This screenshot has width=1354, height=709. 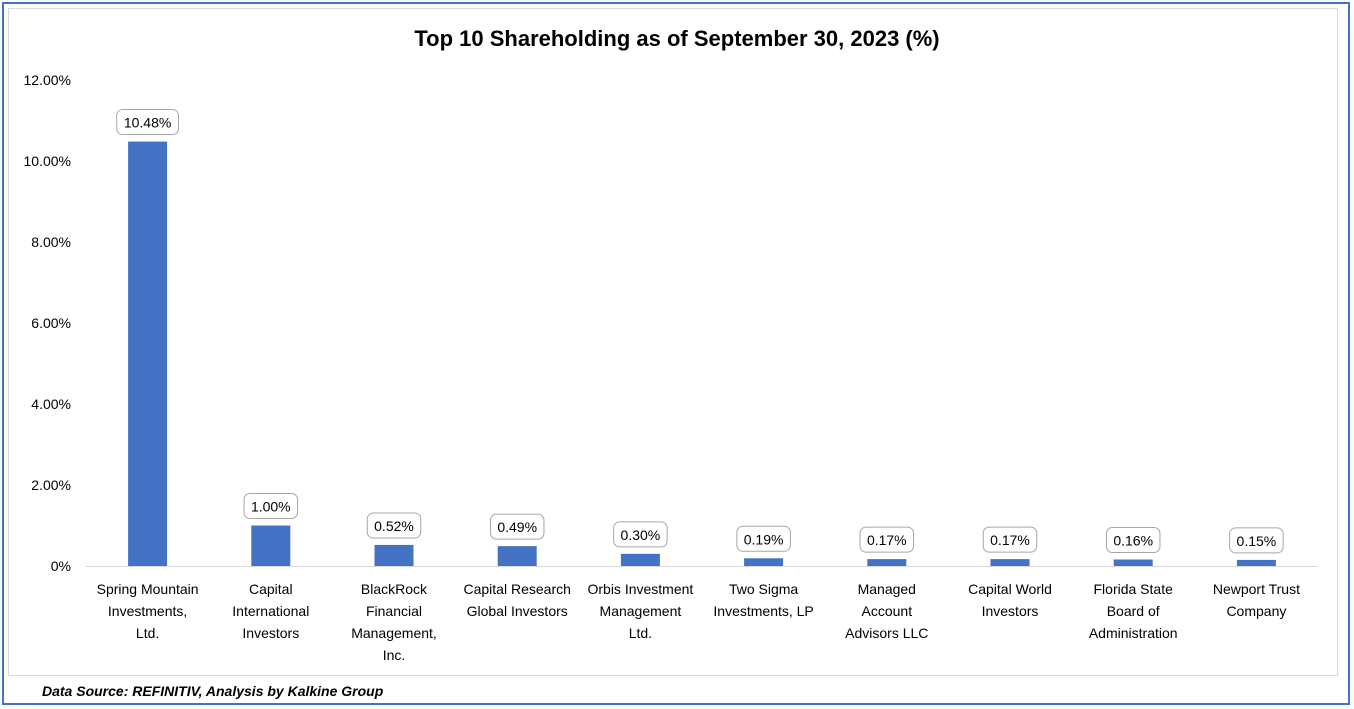 I want to click on x-tick-label-line: Company, so click(x=1256, y=611).